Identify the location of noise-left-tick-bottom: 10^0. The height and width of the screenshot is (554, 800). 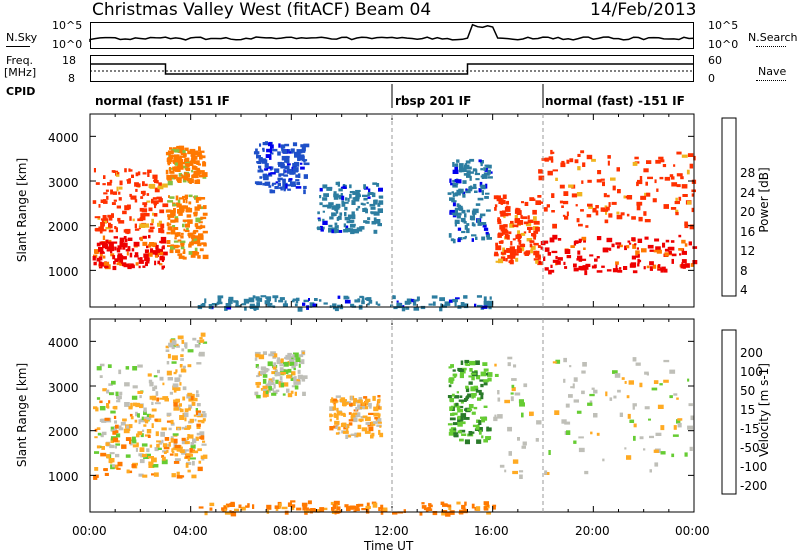
(67, 44).